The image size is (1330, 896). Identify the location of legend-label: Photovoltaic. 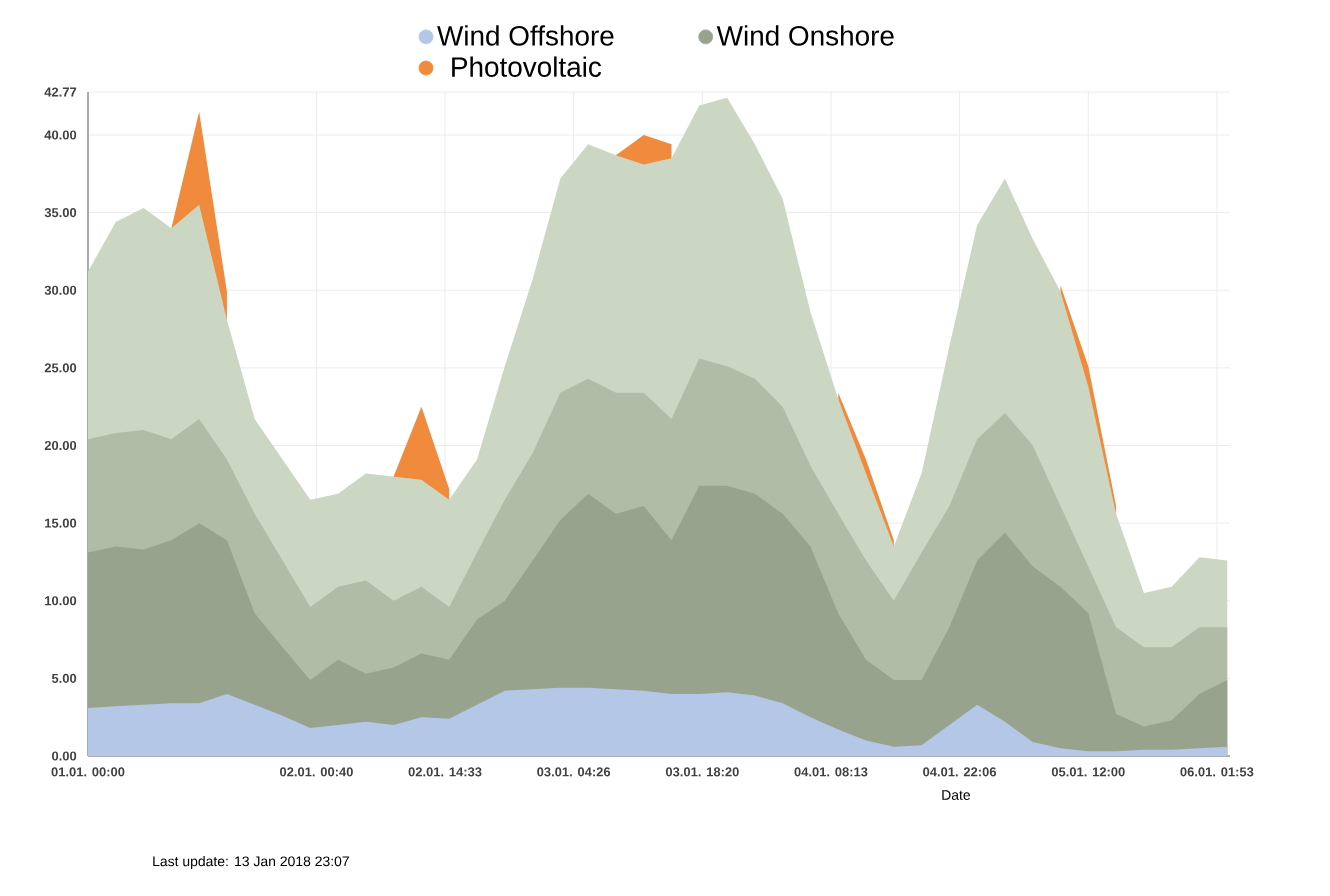
(527, 66).